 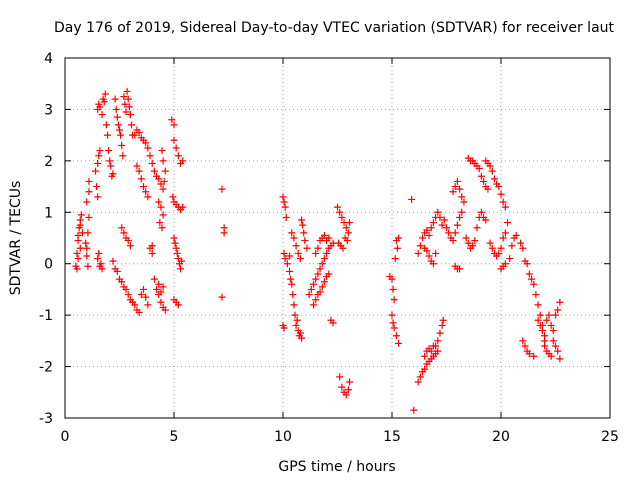 What do you see at coordinates (65, 437) in the screenshot?
I see `x-tick-label: 0` at bounding box center [65, 437].